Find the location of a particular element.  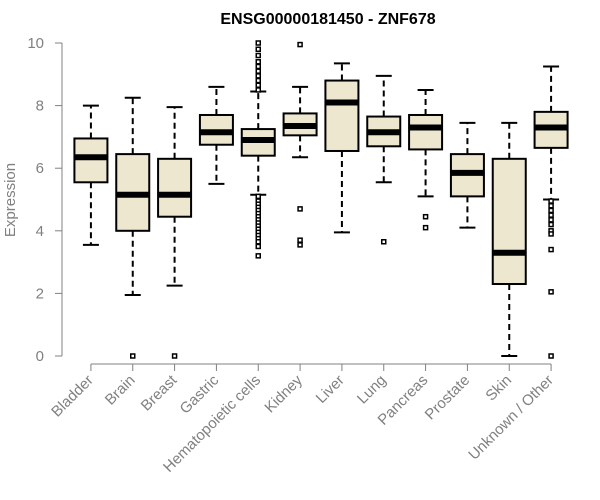

y-tick-label: 4 is located at coordinates (40, 231).